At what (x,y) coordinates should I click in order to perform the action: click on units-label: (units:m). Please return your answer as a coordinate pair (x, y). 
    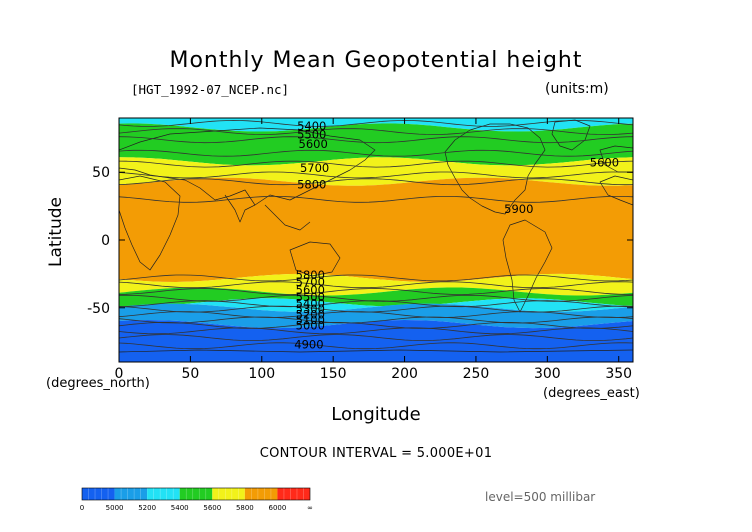
    Looking at the image, I should click on (577, 89).